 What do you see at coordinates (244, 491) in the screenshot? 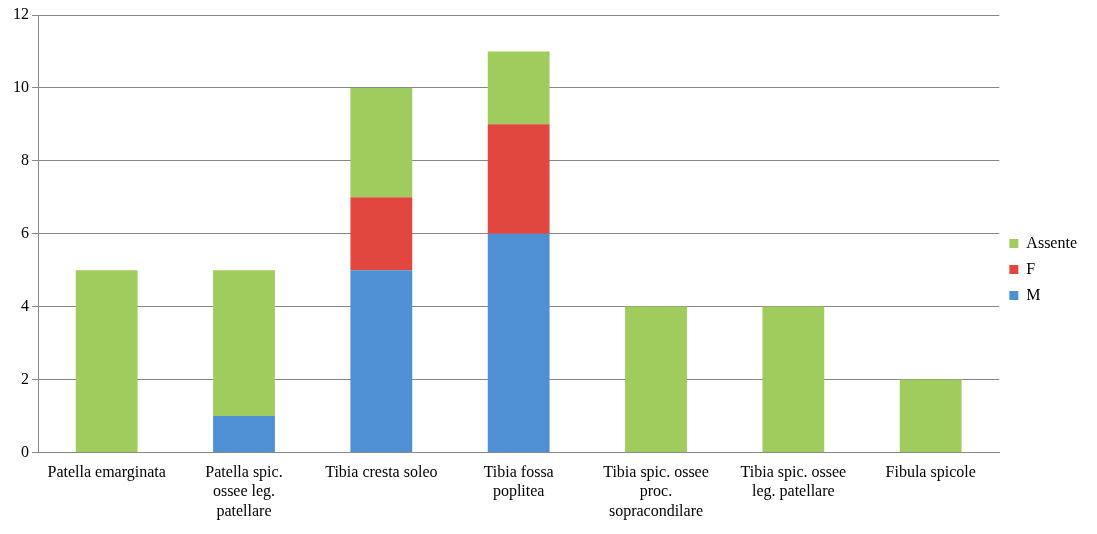
I see `x-tick-label: Patella spic. ossee leg. patellare` at bounding box center [244, 491].